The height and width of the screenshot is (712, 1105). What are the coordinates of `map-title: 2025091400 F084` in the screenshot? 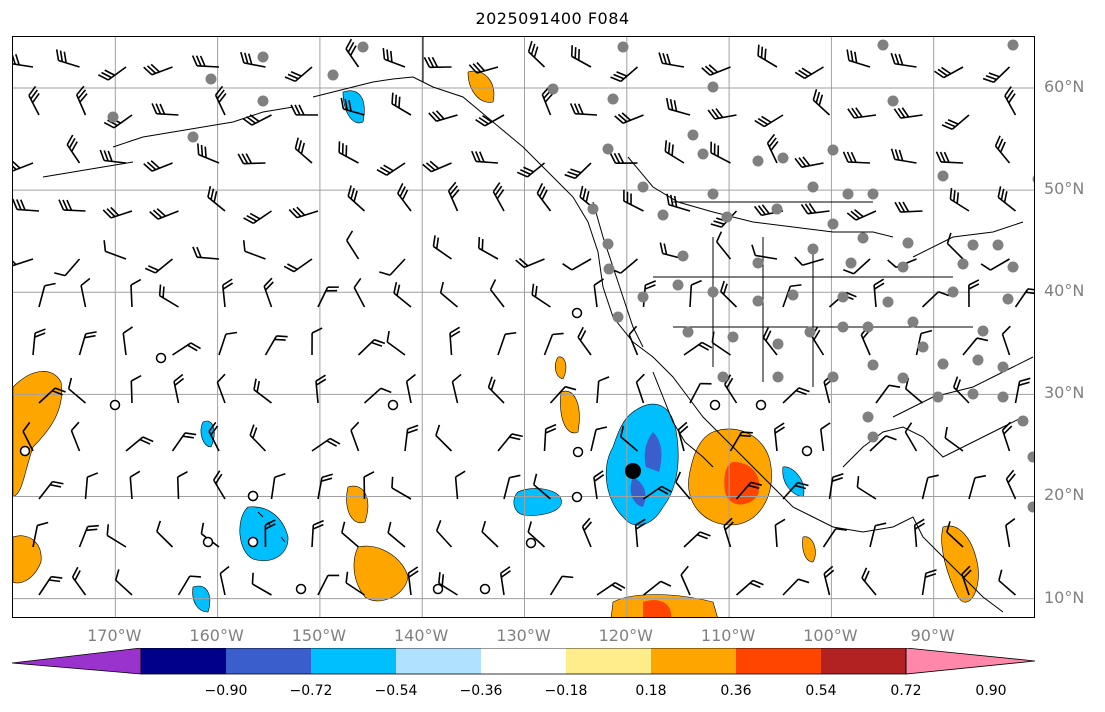 It's located at (552, 18).